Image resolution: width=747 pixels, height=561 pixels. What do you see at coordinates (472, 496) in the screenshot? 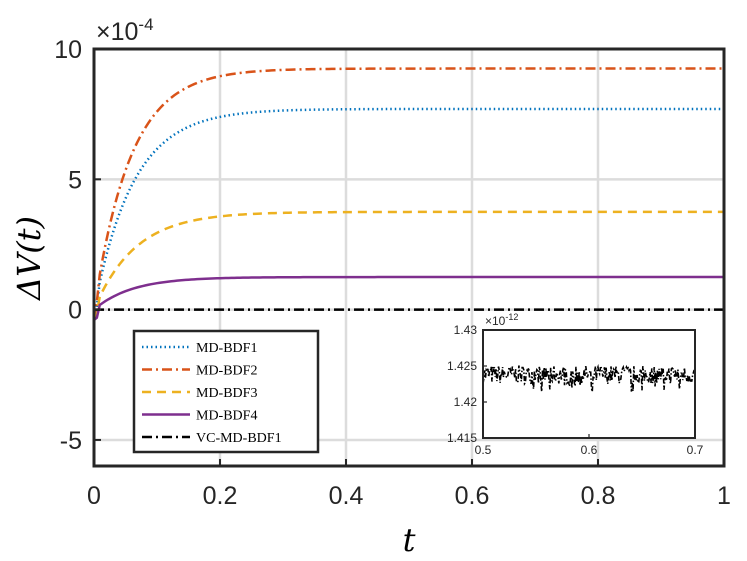
I see `x-tick-label: 0.6` at bounding box center [472, 496].